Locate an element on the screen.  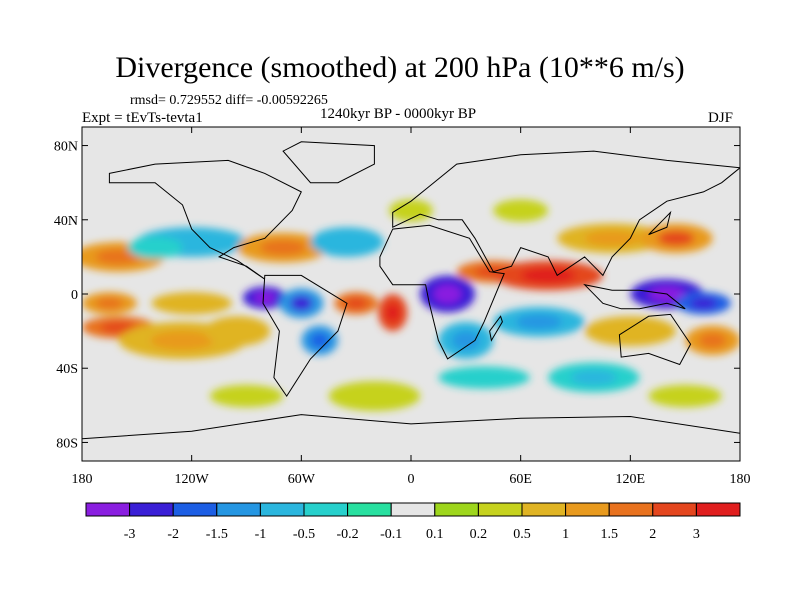
season-text: DJF is located at coordinates (721, 118).